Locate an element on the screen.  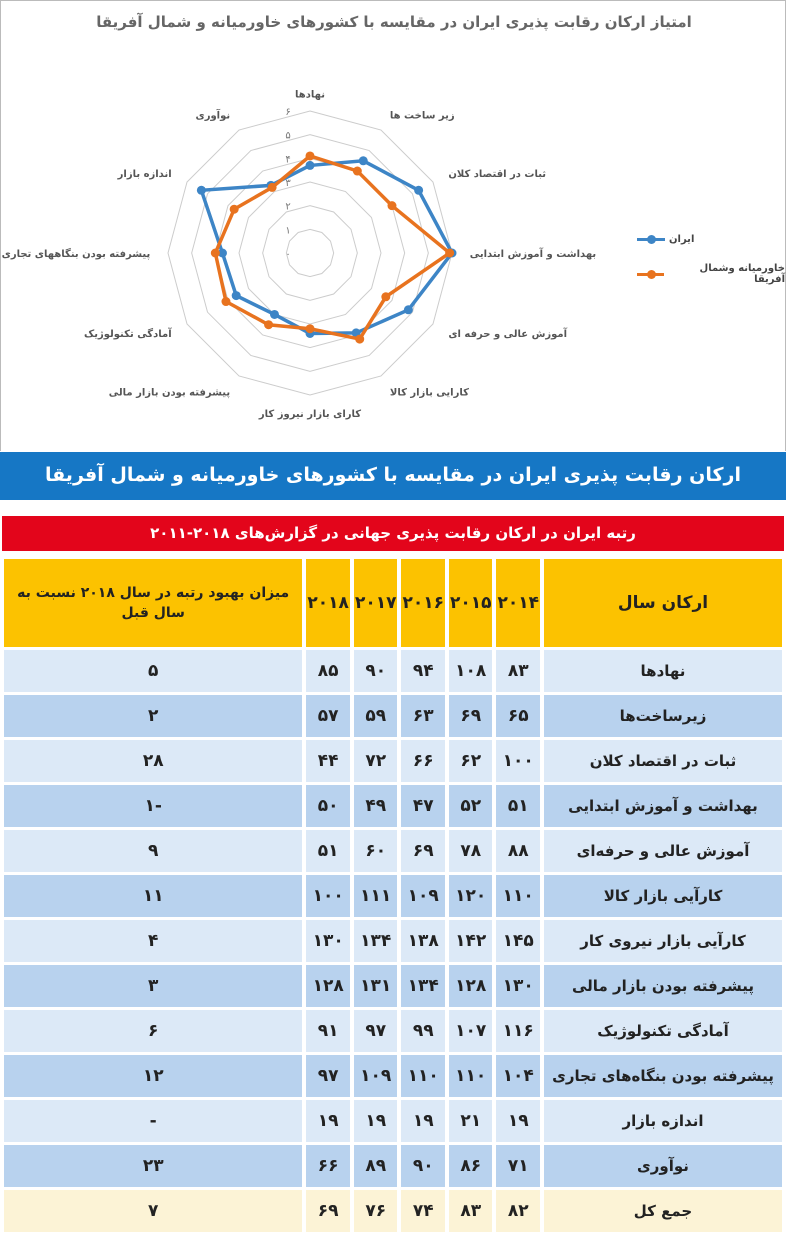
table-row: کارآیی بازار نیروی کار ۱۴۵ ۱۴۲ ۱۳۸ ۱۳۴ ۱۳۰ ۴ is located at coordinates (393, 941).